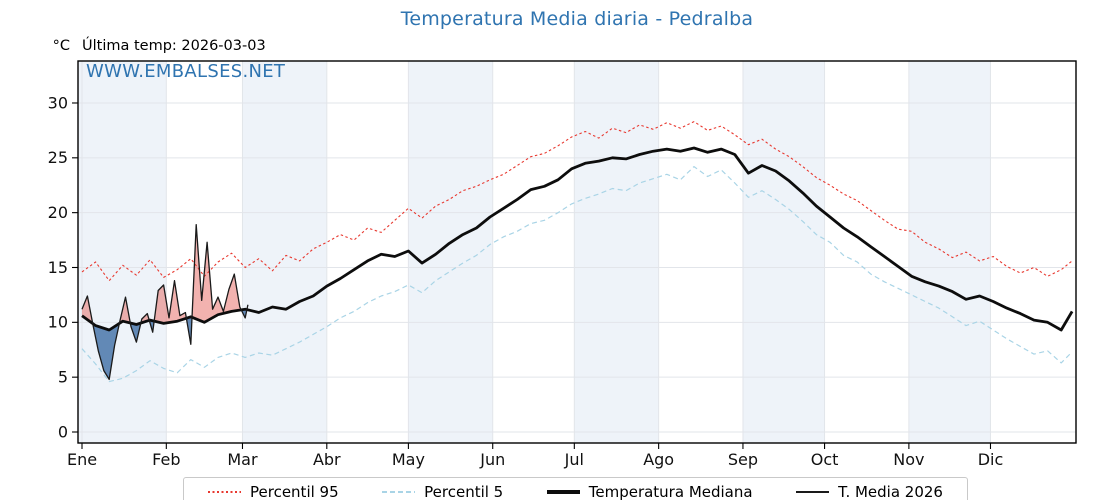  What do you see at coordinates (825, 459) in the screenshot?
I see `x-tick-label: Oct` at bounding box center [825, 459].